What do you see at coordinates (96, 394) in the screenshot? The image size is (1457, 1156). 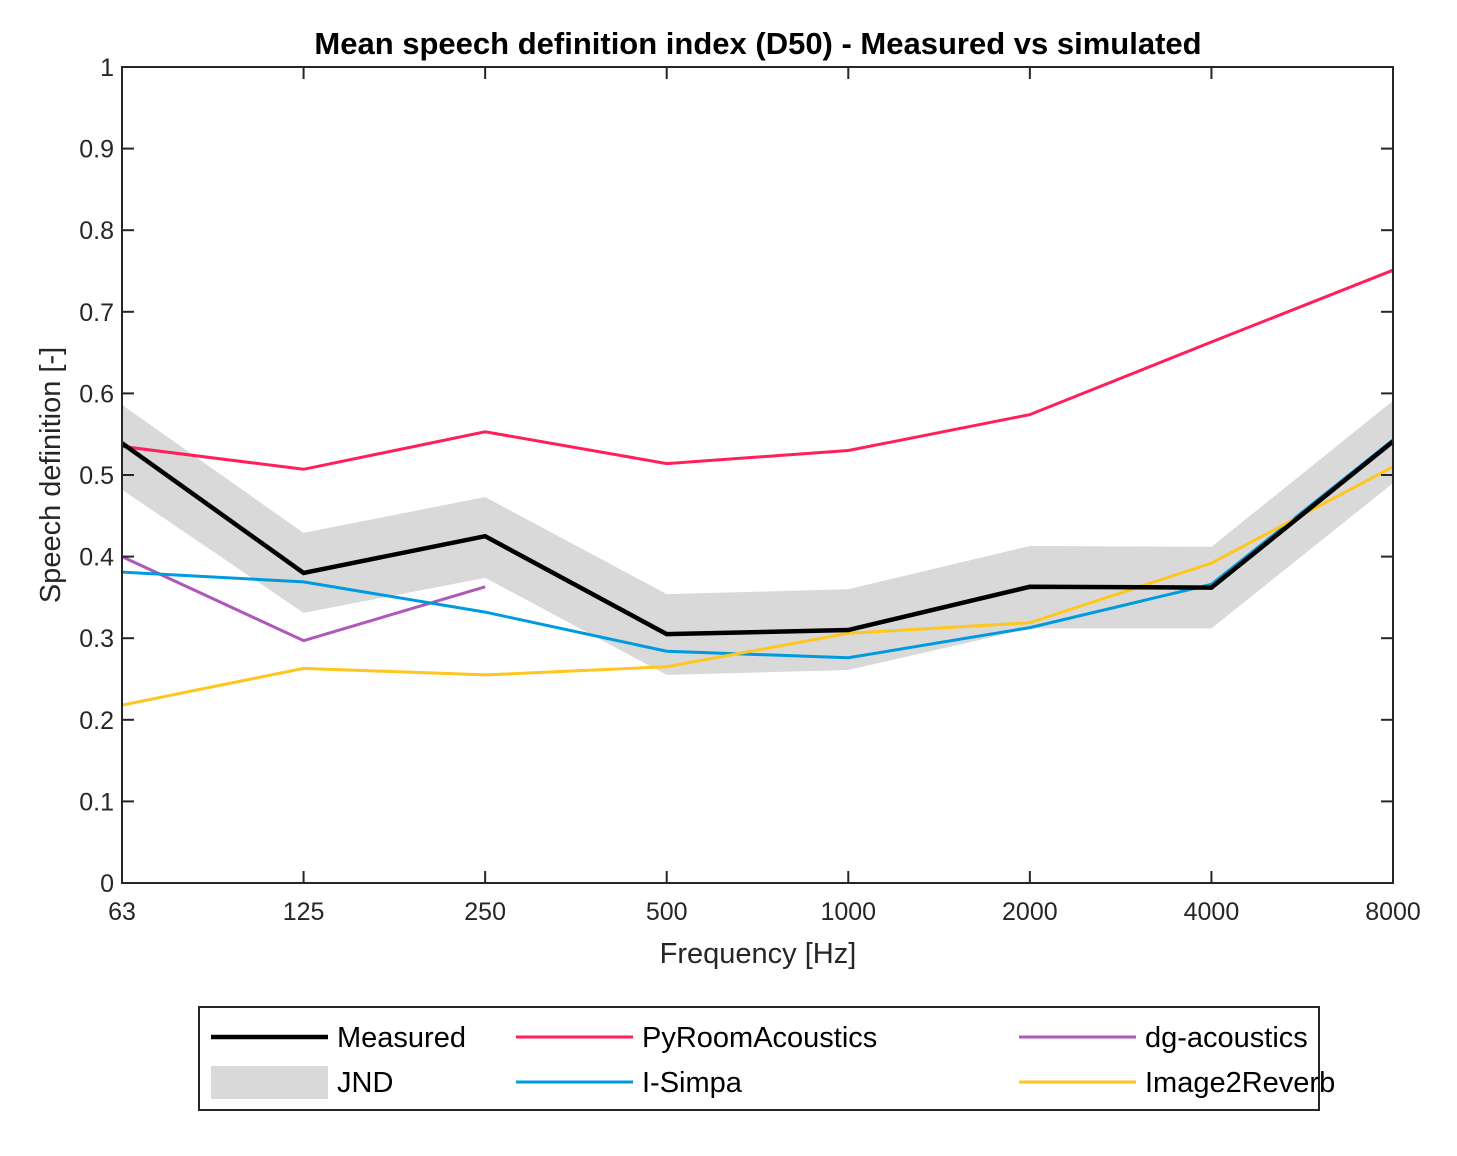 I see `y-tick-label: 0.6` at bounding box center [96, 394].